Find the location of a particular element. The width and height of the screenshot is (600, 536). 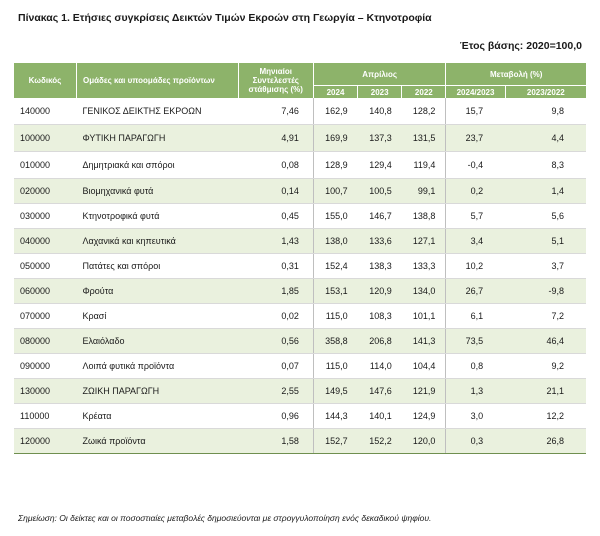

header-change-2024-2023: 2024/2023 is located at coordinates (475, 91).